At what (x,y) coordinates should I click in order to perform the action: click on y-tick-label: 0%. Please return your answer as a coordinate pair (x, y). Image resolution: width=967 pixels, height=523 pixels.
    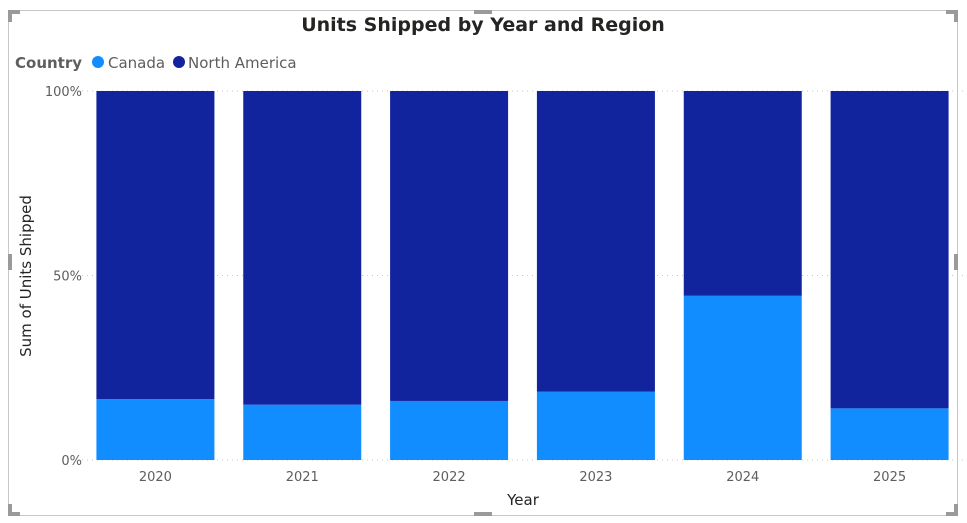
    Looking at the image, I should click on (71, 461).